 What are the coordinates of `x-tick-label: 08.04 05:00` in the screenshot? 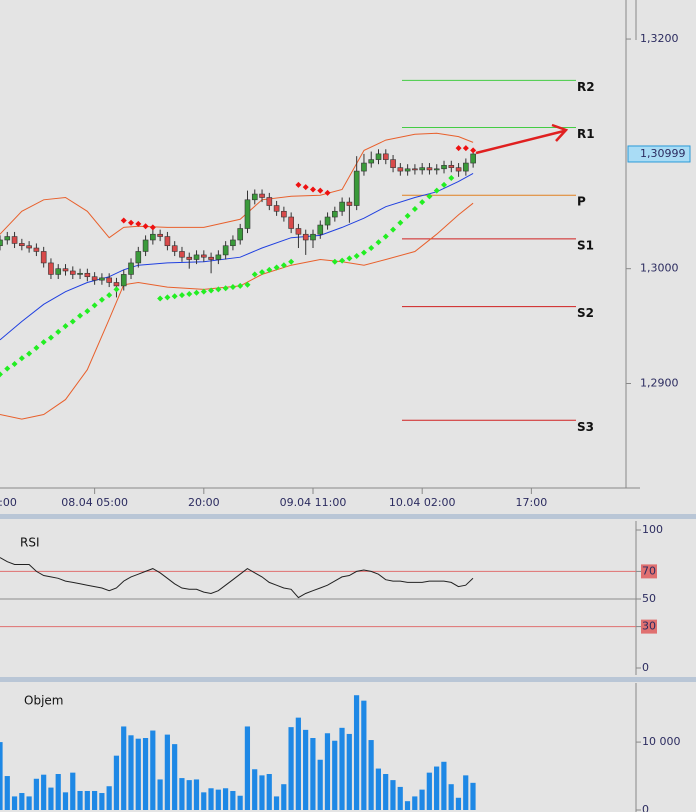 It's located at (94, 502).